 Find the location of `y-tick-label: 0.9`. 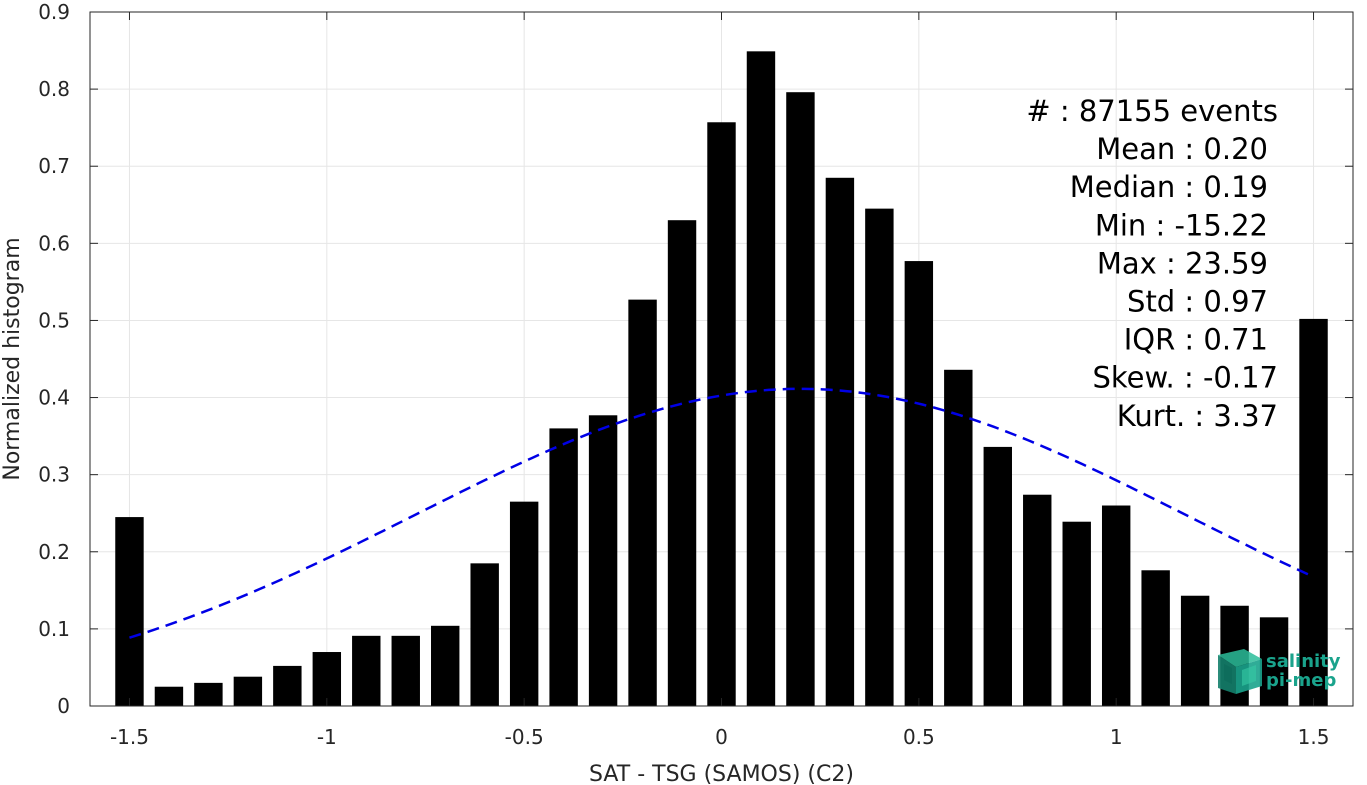

y-tick-label: 0.9 is located at coordinates (54, 12).